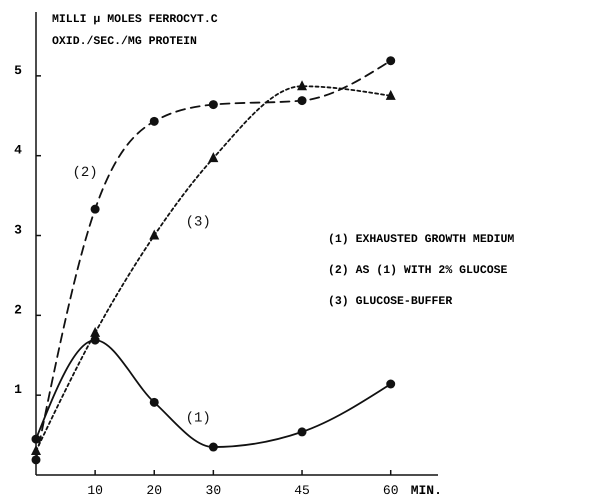  What do you see at coordinates (390, 490) in the screenshot?
I see `x-tick-label: 60` at bounding box center [390, 490].